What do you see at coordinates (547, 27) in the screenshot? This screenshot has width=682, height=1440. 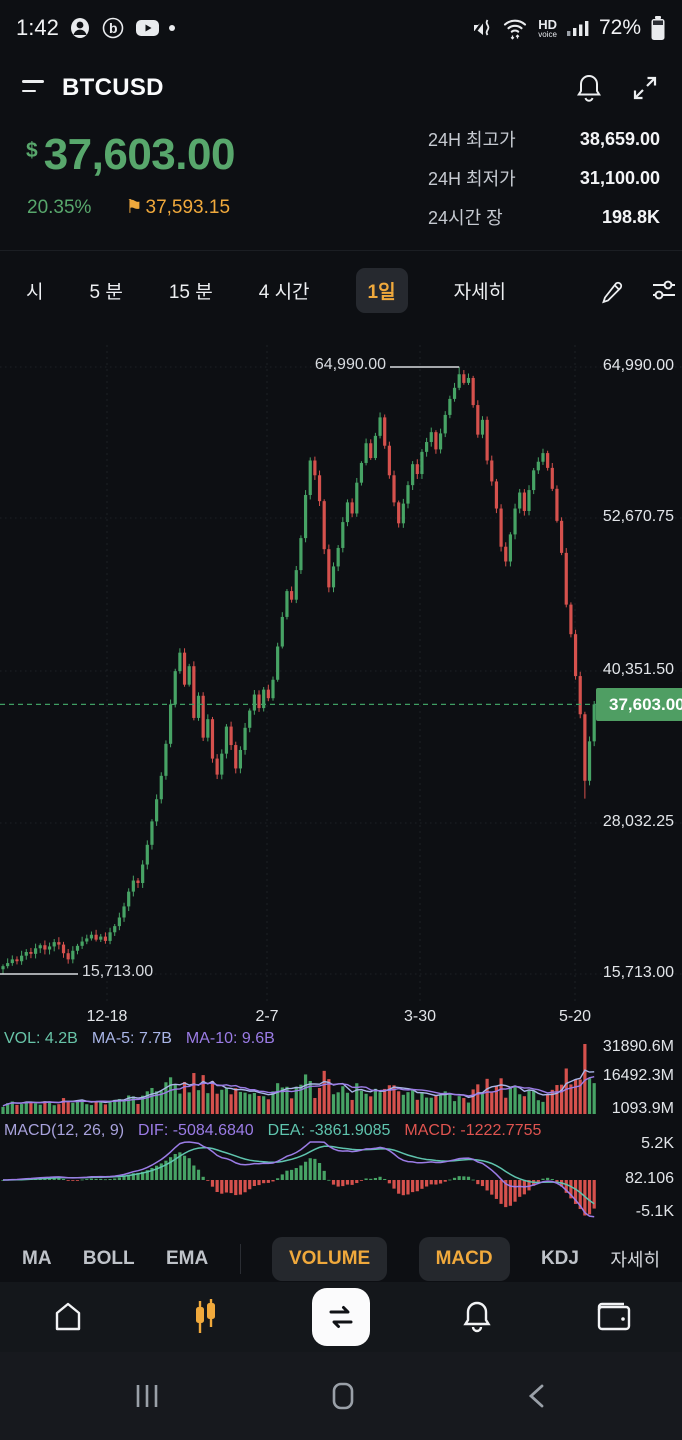 I see `hd-voice-indicator: HD voice` at bounding box center [547, 27].